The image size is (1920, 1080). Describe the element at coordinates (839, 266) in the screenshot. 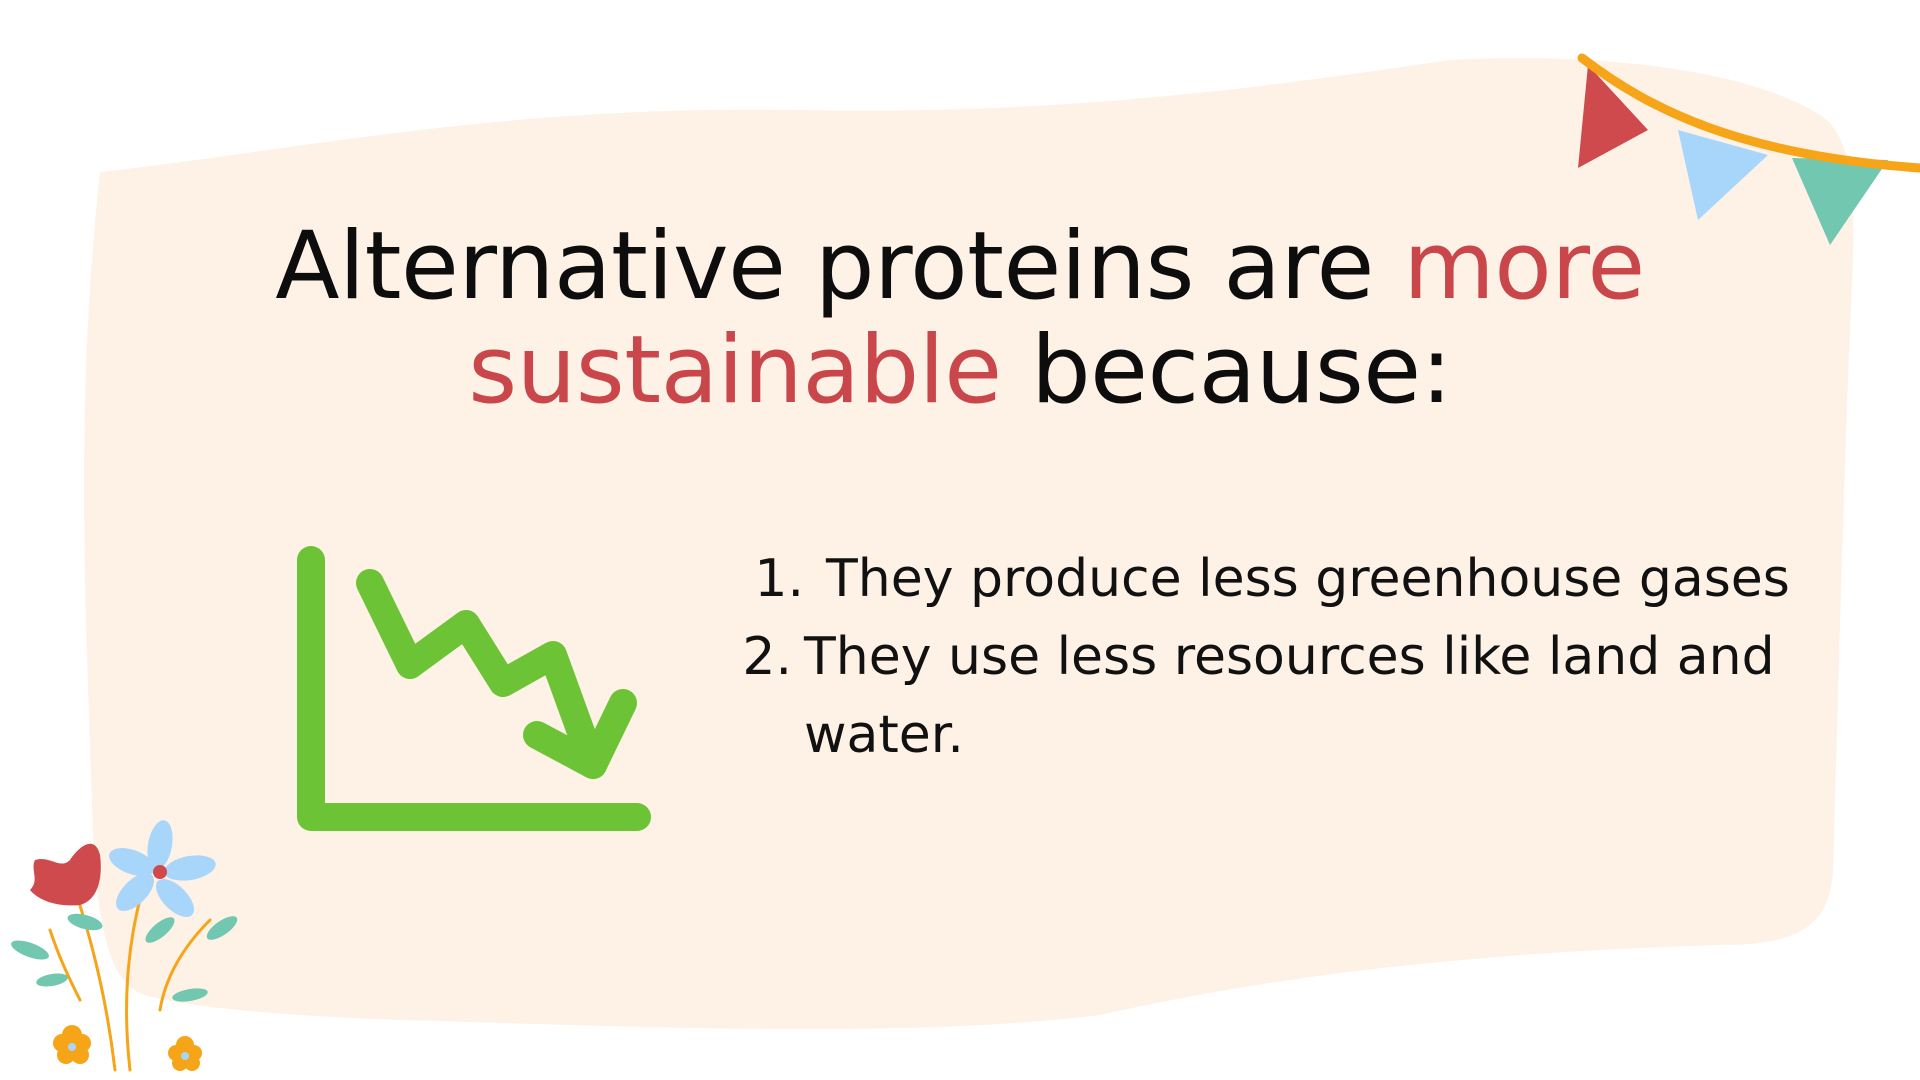

I see `title-part1: Alternative proteins are` at that location.